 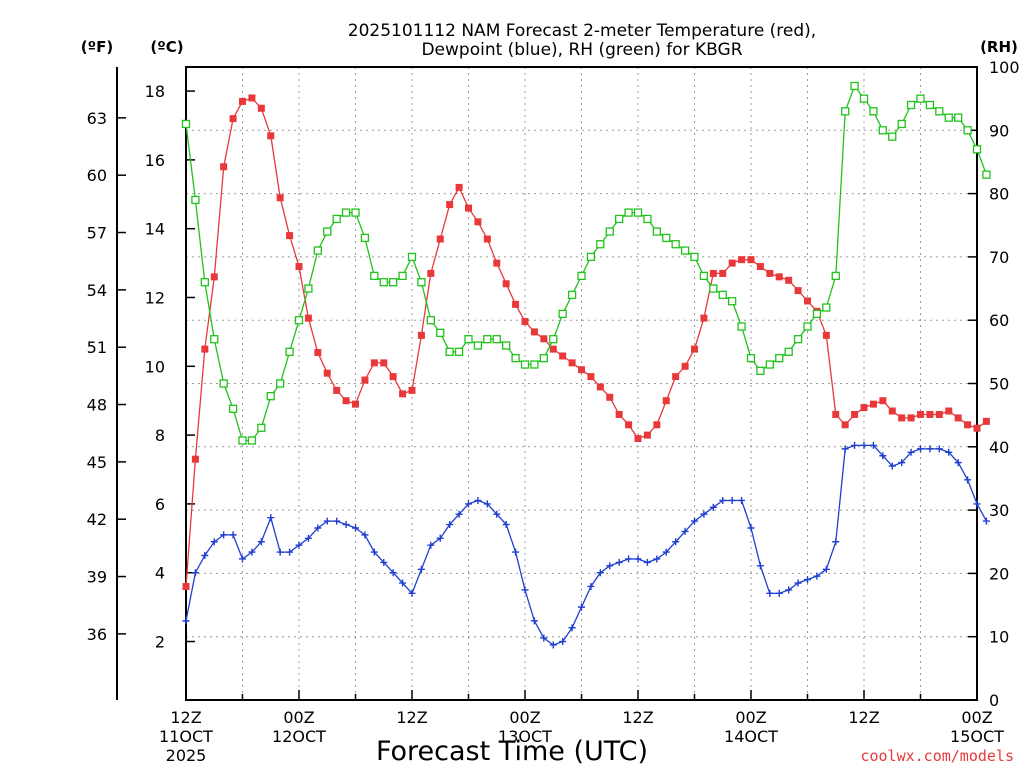 What do you see at coordinates (999, 130) in the screenshot?
I see `rh-tick-label: 90` at bounding box center [999, 130].